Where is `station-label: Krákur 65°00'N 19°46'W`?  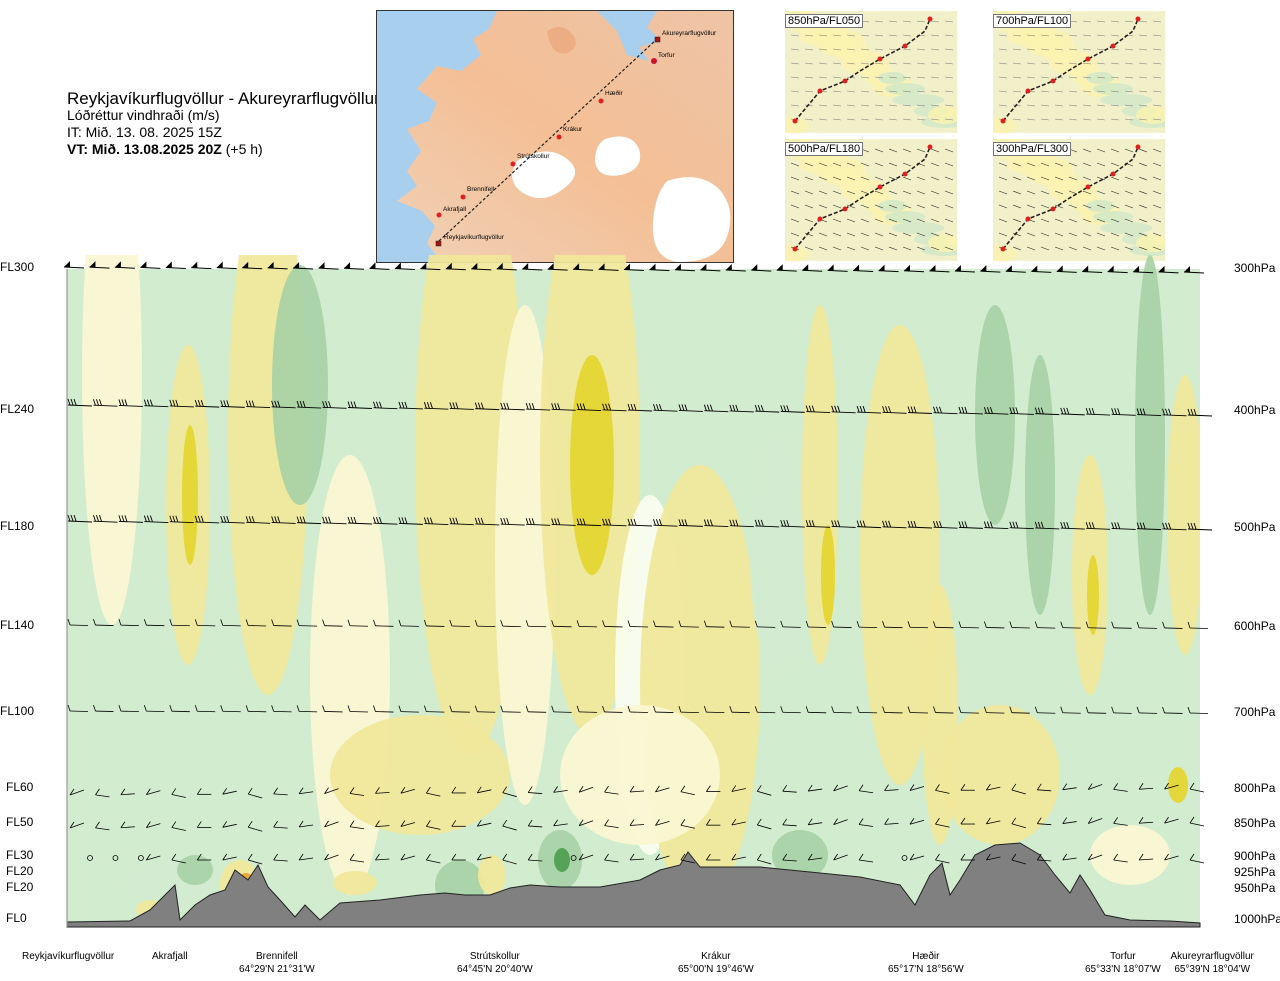
station-label: Krákur 65°00'N 19°46'W is located at coordinates (716, 963).